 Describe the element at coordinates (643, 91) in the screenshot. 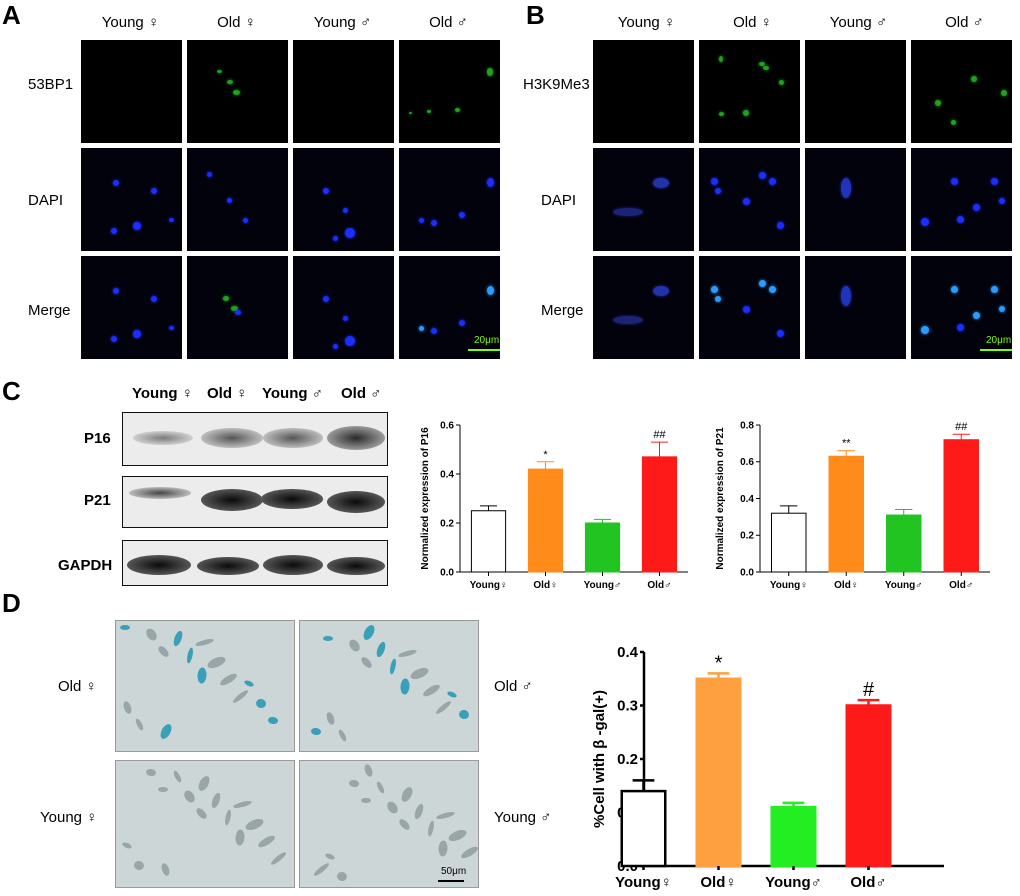

I see `micrograph-b-r0-c0` at that location.